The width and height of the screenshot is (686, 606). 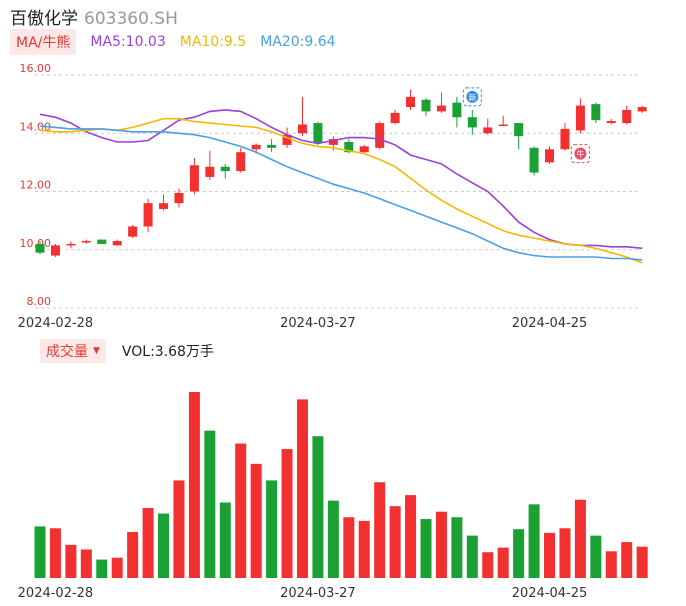 What do you see at coordinates (318, 593) in the screenshot?
I see `volume-date-label: 2024-03-27` at bounding box center [318, 593].